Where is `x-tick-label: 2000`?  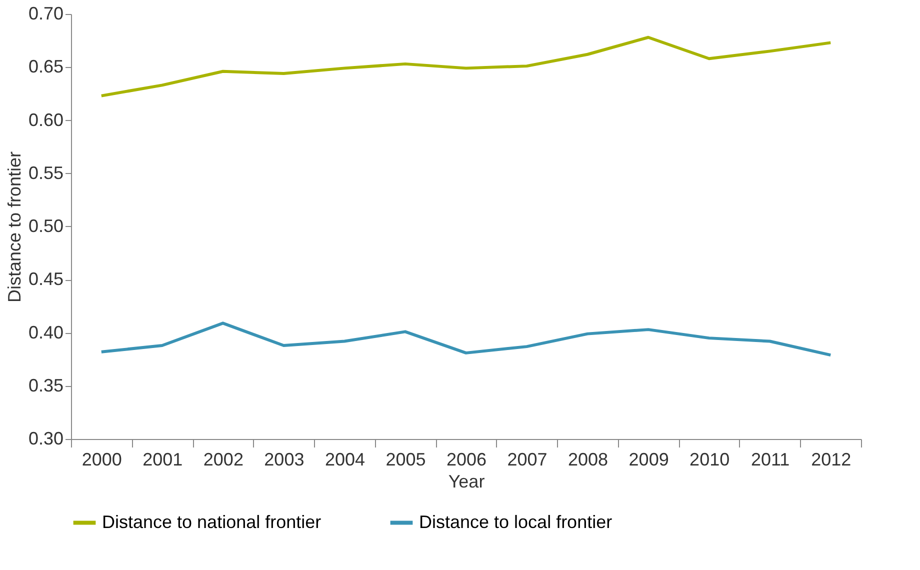 x-tick-label: 2000 is located at coordinates (102, 460).